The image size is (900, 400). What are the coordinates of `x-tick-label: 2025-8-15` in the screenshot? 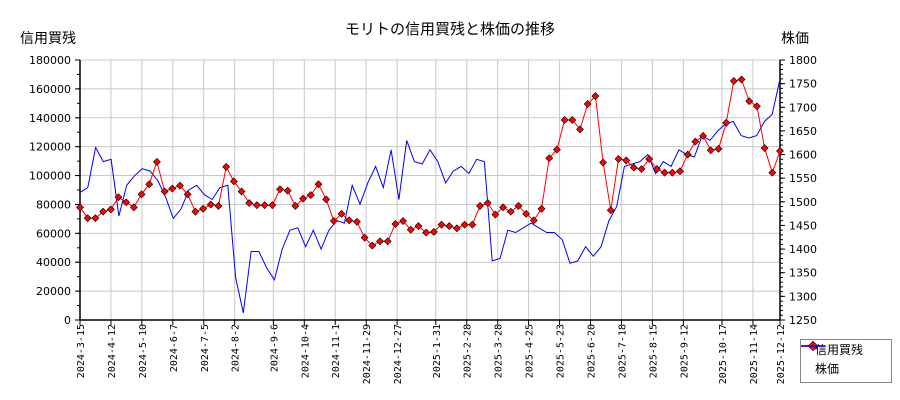 It's located at (653, 351).